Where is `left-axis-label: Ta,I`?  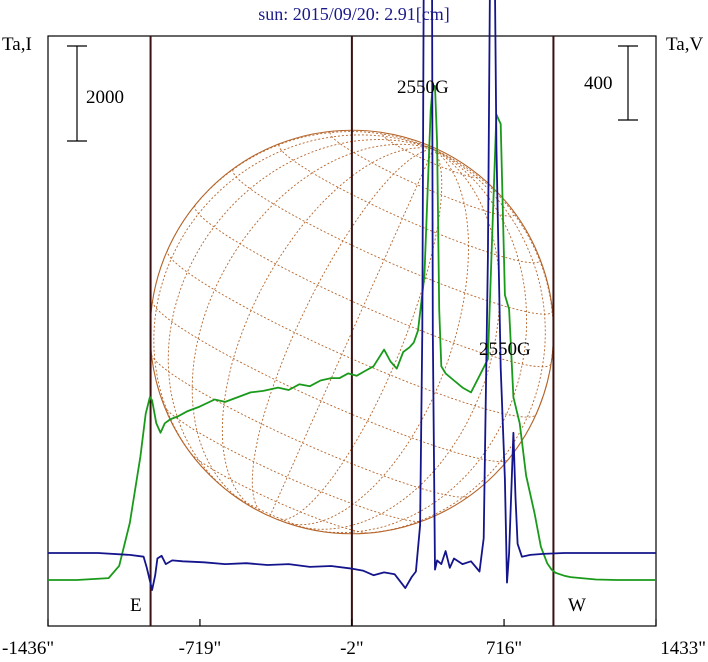
left-axis-label: Ta,I is located at coordinates (17, 44).